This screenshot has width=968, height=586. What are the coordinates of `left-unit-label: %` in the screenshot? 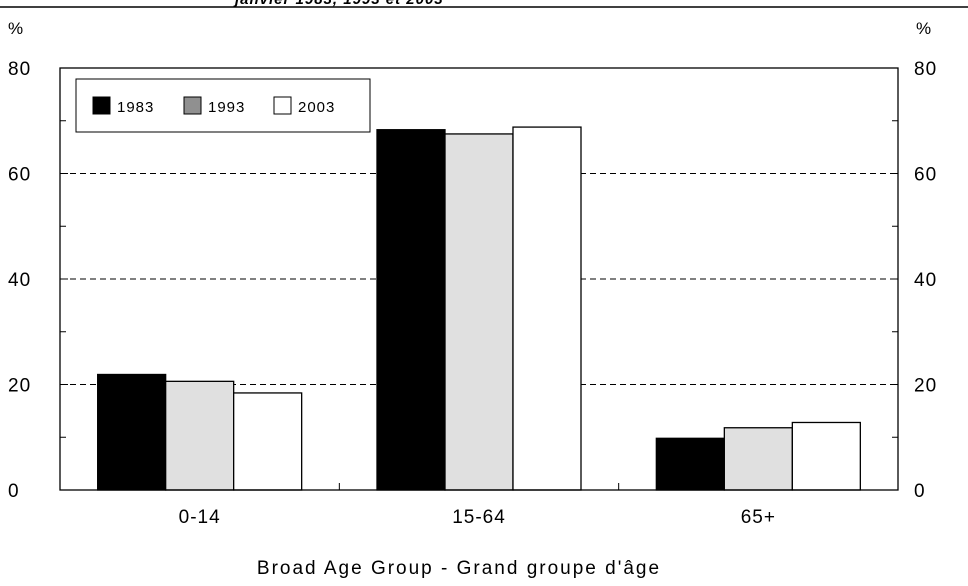 It's located at (15, 28).